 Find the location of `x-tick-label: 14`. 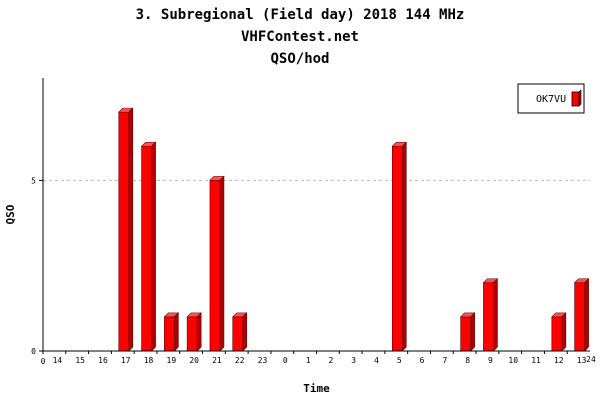

x-tick-label: 14 is located at coordinates (58, 360).